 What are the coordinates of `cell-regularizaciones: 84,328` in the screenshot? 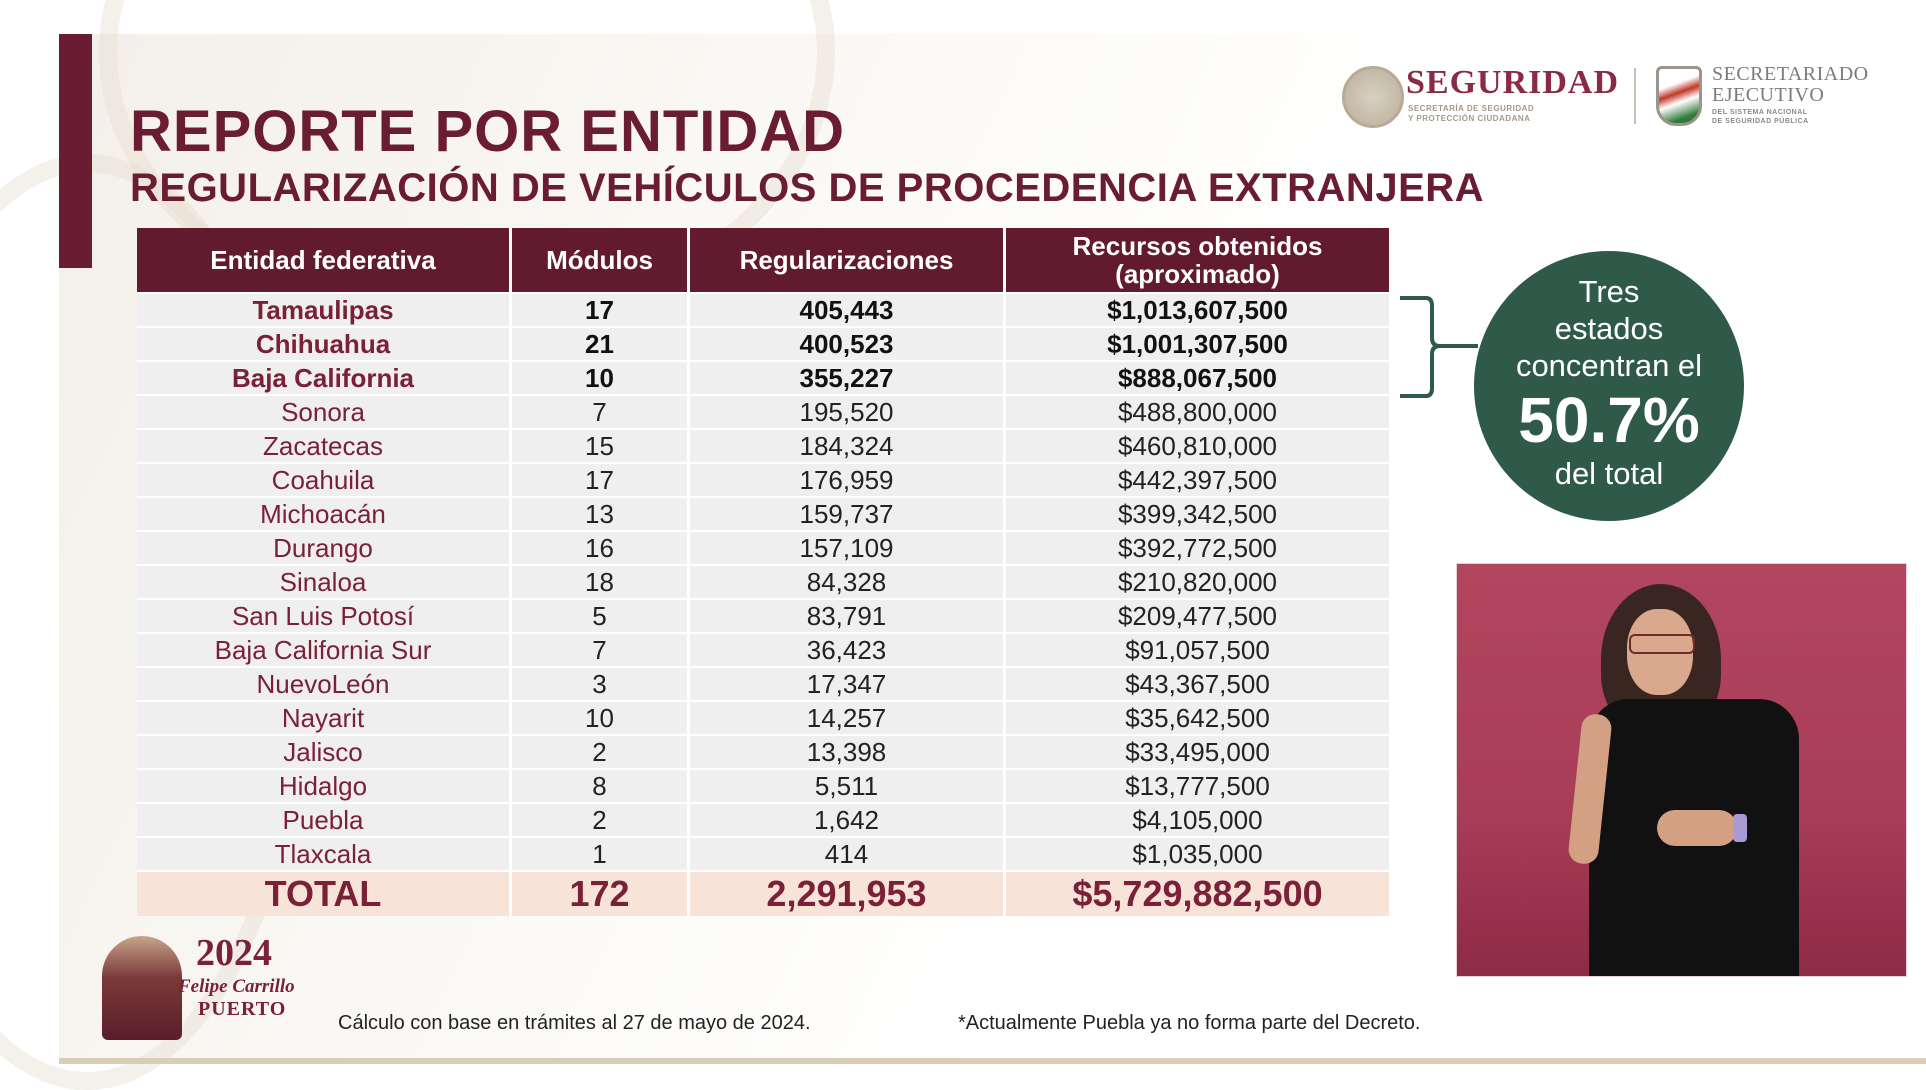 It's located at (848, 581).